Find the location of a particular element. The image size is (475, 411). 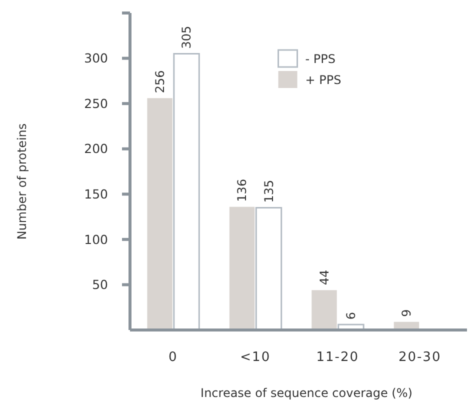

x-tick-label: 11-20 is located at coordinates (337, 357).